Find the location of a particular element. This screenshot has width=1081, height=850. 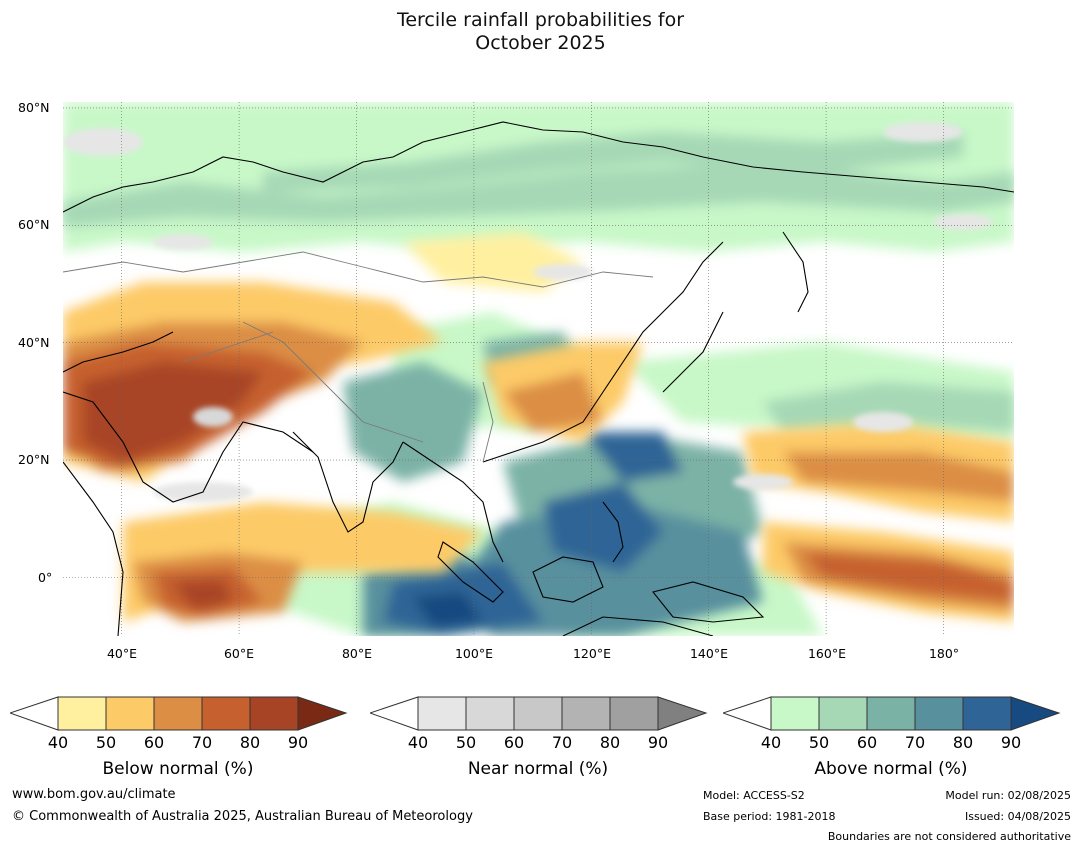

near-normal-colorbar is located at coordinates (539, 713).